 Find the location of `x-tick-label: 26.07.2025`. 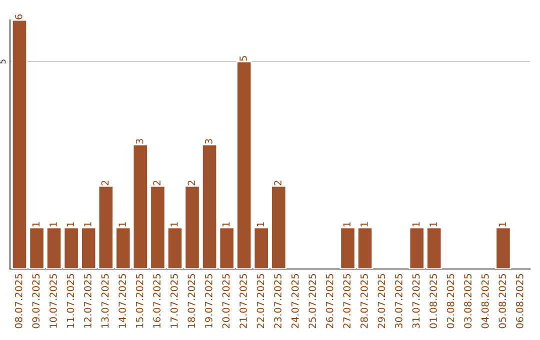

x-tick-label: 26.07.2025 is located at coordinates (330, 301).